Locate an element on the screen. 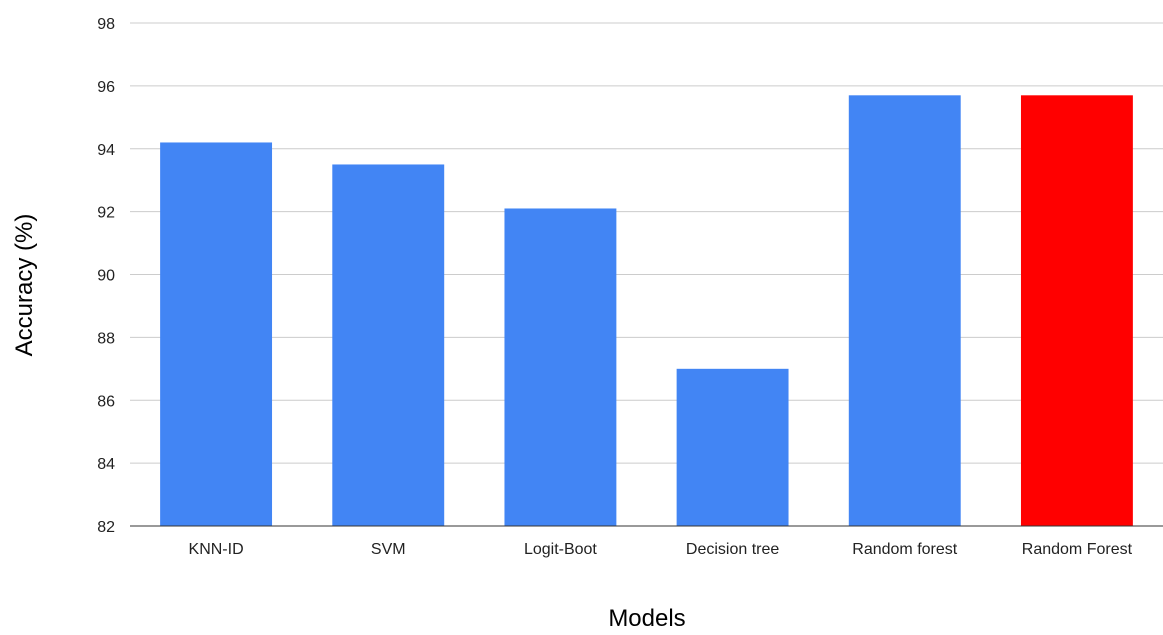 Image resolution: width=1163 pixels, height=635 pixels. y-tick-label: 82 is located at coordinates (106, 527).